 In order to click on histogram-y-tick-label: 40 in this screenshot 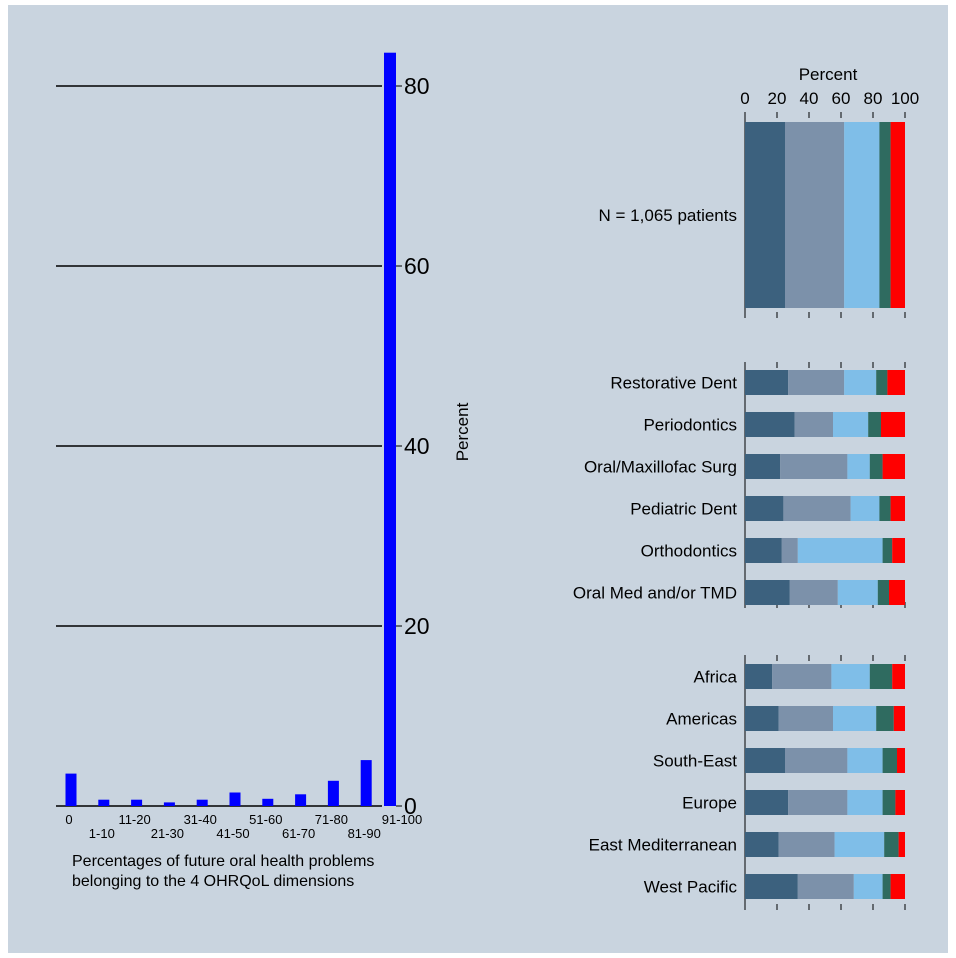, I will do `click(417, 446)`.